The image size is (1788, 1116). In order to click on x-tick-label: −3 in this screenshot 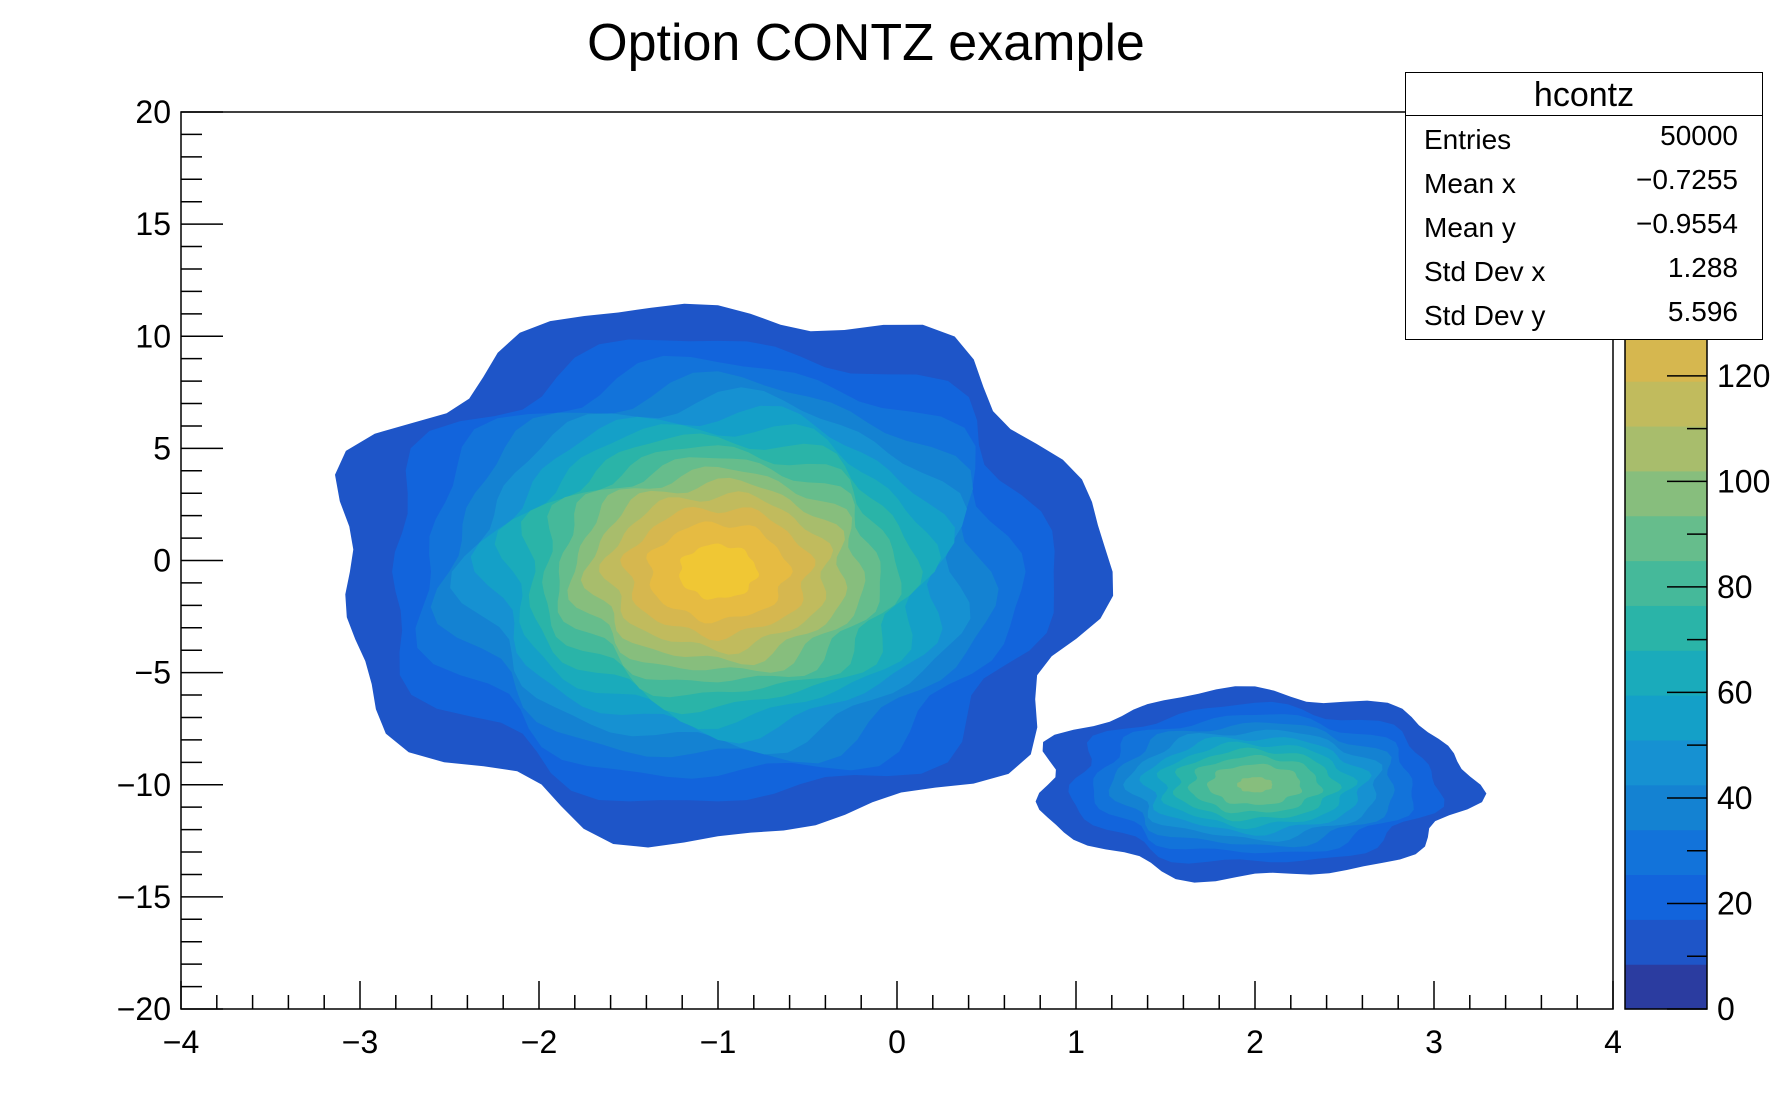, I will do `click(360, 1042)`.